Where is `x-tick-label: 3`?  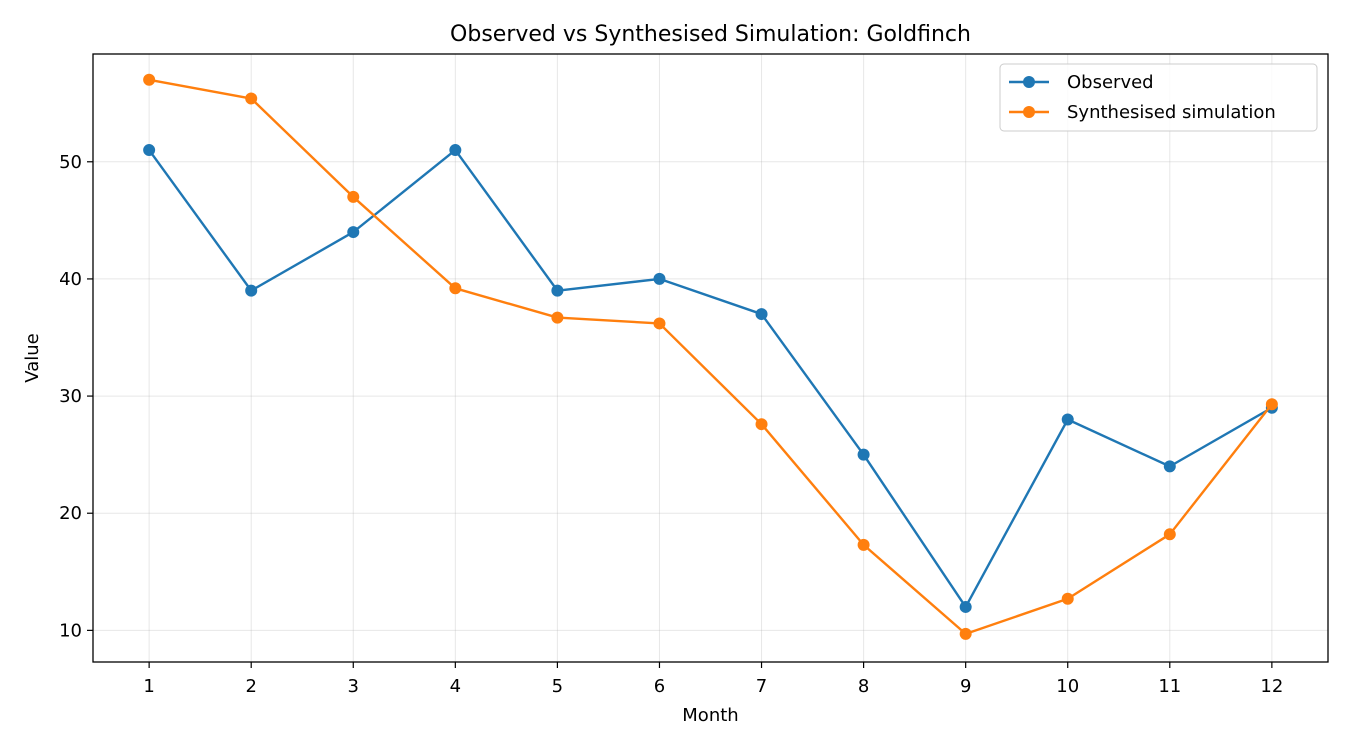 x-tick-label: 3 is located at coordinates (353, 686).